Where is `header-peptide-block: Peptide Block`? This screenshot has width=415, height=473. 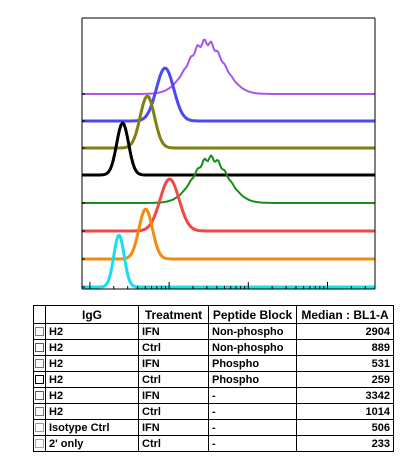
header-peptide-block: Peptide Block is located at coordinates (252, 314).